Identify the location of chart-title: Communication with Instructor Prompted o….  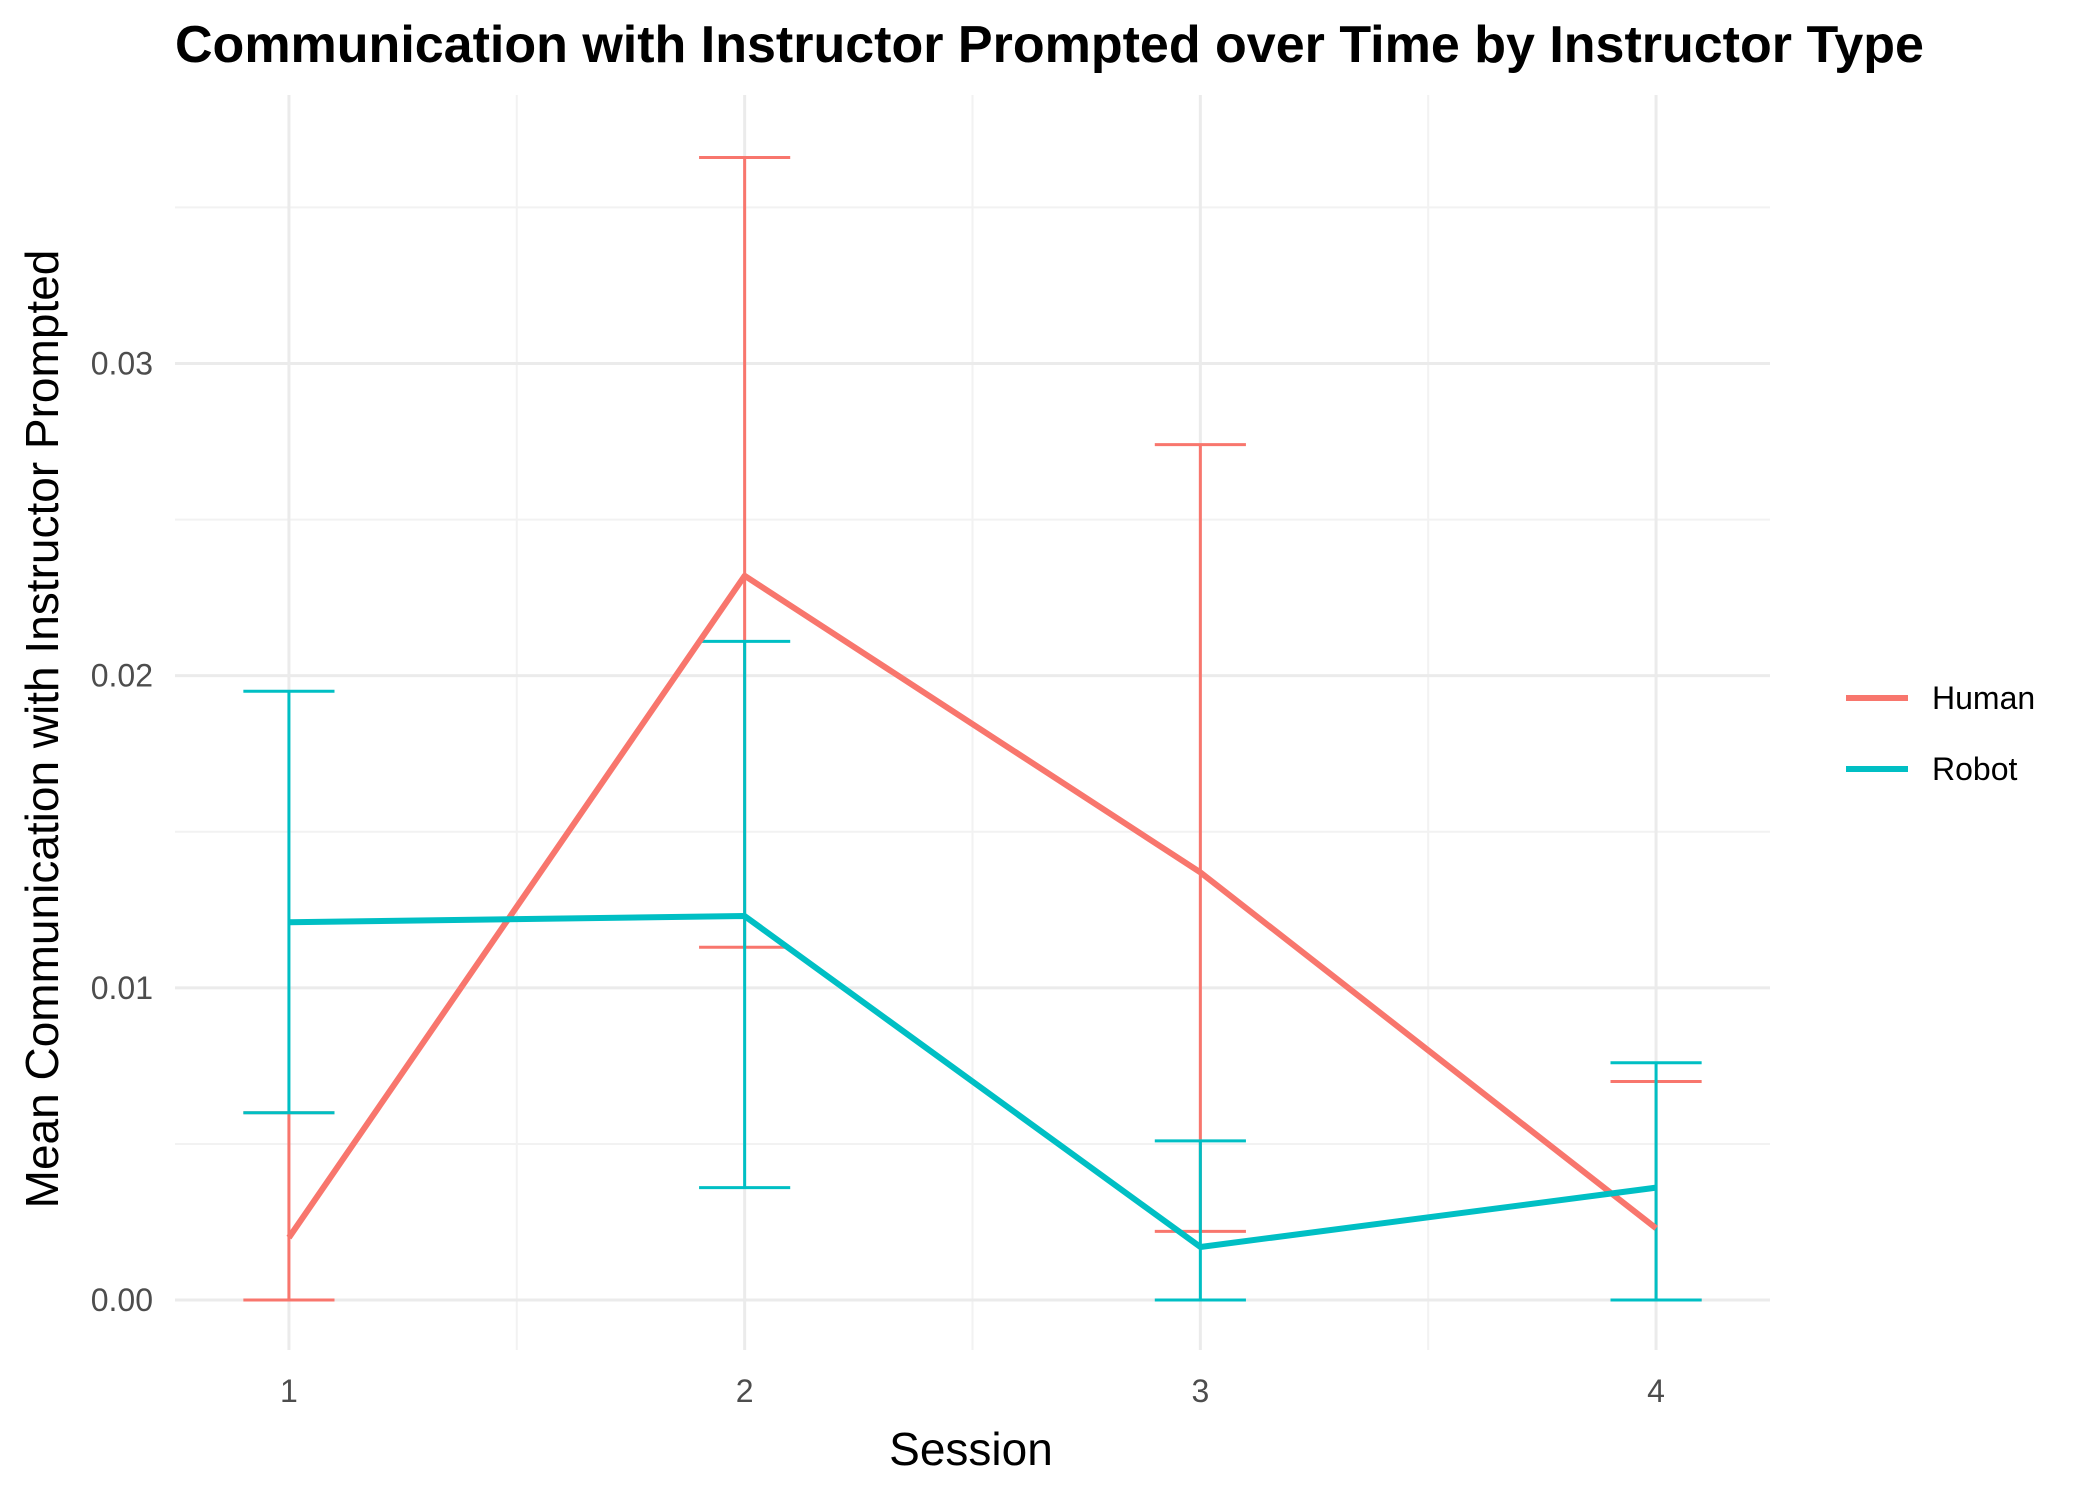
(1049, 45).